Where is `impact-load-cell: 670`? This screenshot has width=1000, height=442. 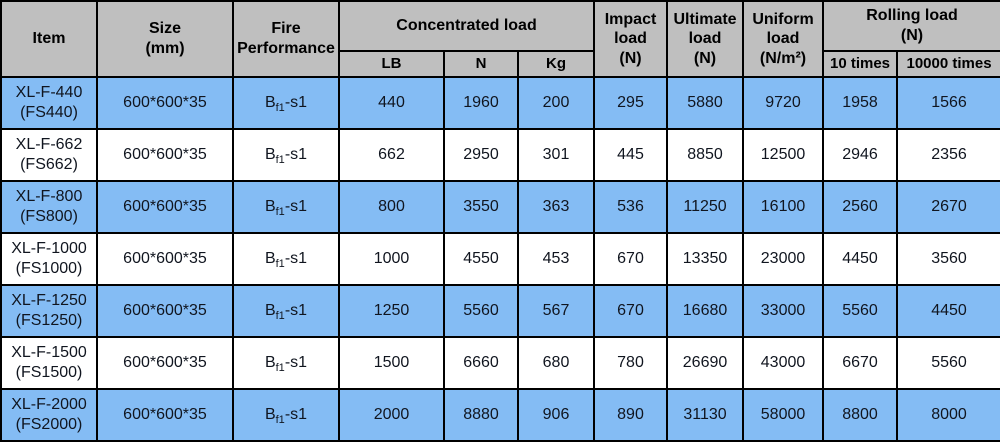 impact-load-cell: 670 is located at coordinates (631, 311).